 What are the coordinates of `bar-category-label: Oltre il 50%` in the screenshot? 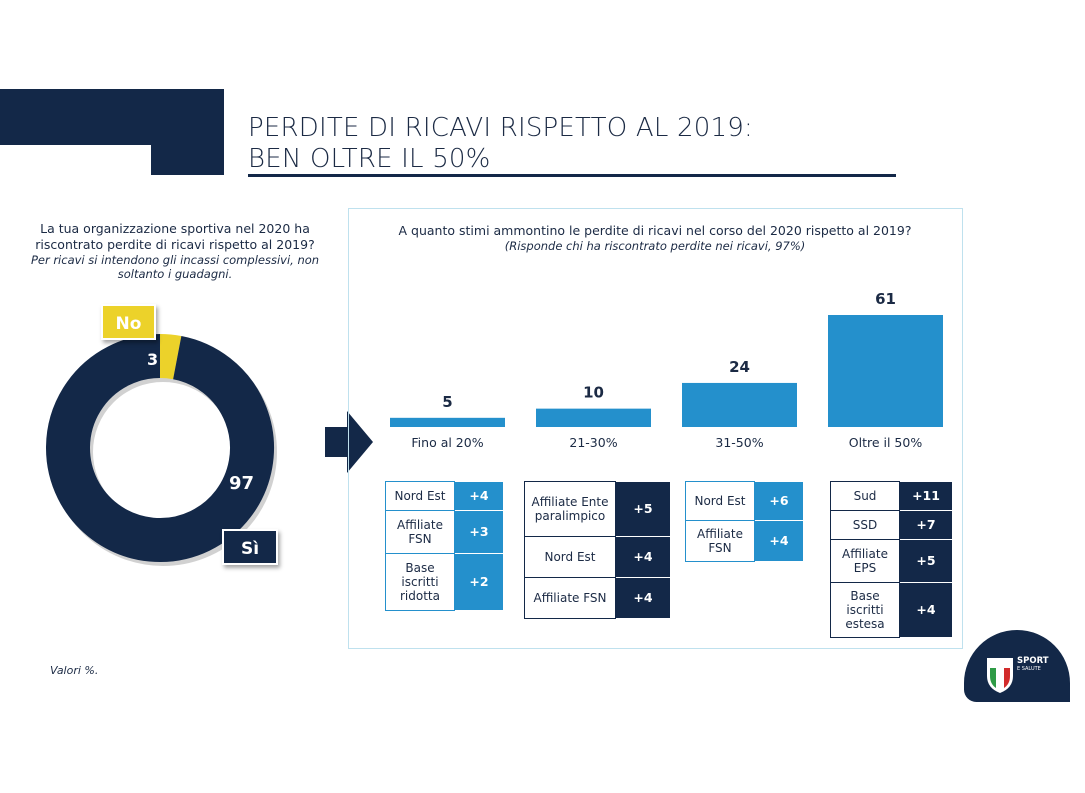 It's located at (886, 442).